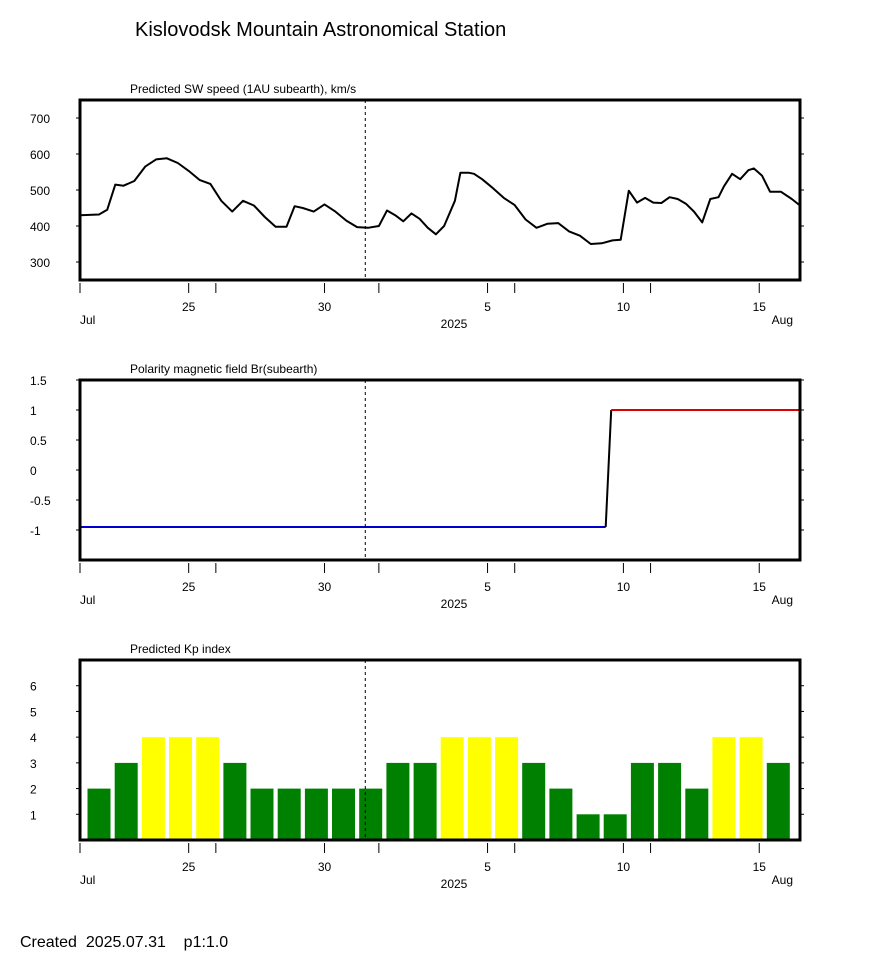 The height and width of the screenshot is (965, 870). I want to click on page-code: p1:1.0, so click(206, 942).